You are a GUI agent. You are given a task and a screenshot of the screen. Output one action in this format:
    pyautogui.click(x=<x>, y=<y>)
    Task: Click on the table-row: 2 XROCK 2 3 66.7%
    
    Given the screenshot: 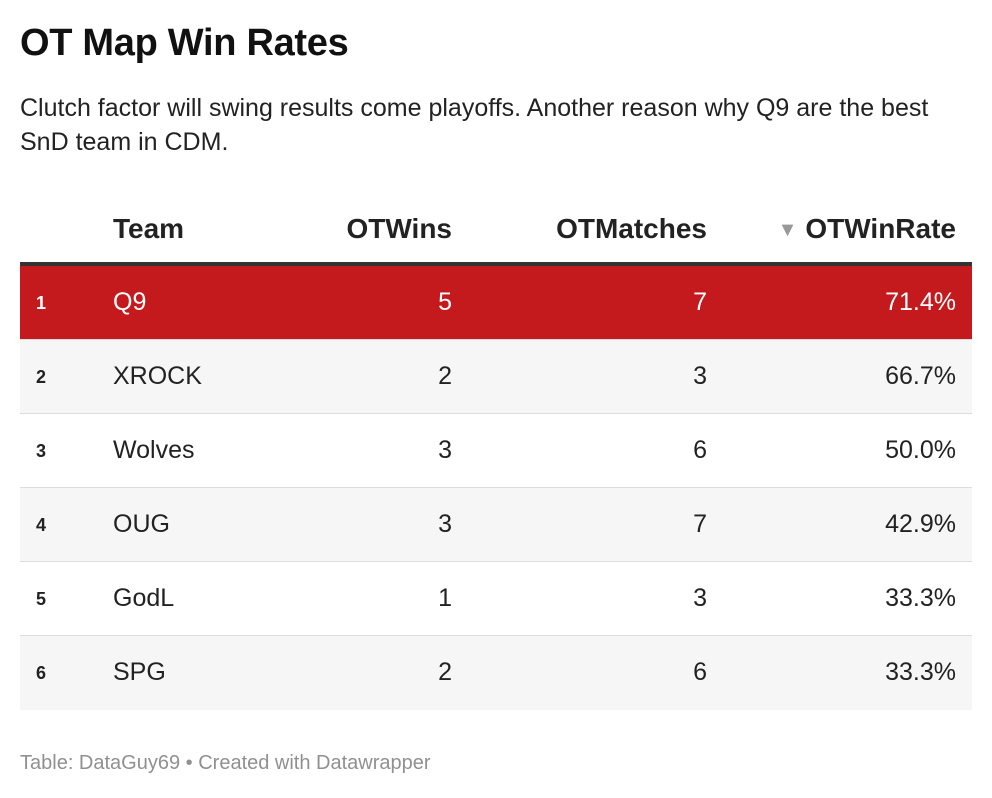 What is the action you would take?
    pyautogui.click(x=496, y=377)
    